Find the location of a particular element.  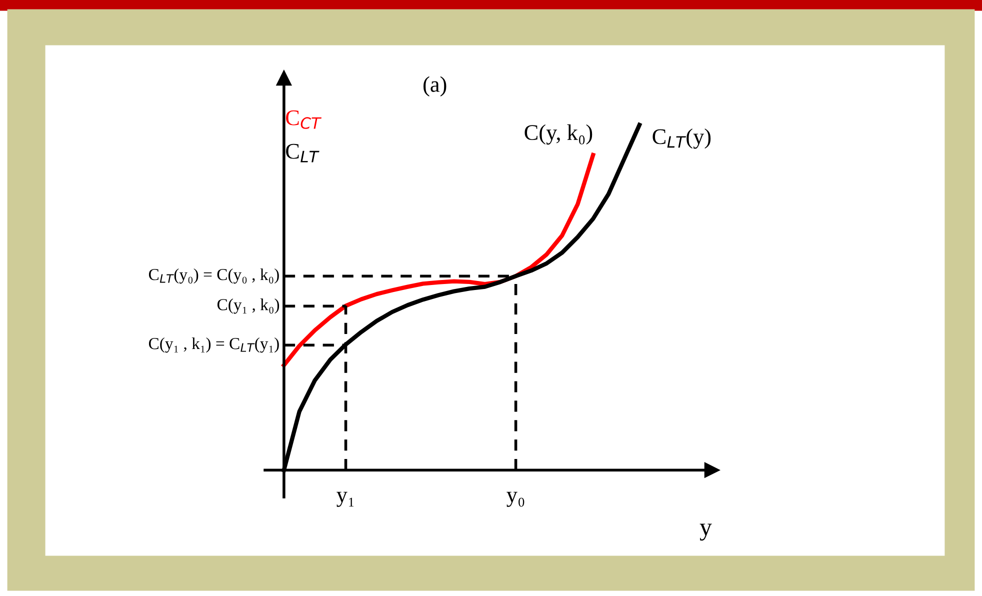

series-label: C(y, k₀) is located at coordinates (558, 134).